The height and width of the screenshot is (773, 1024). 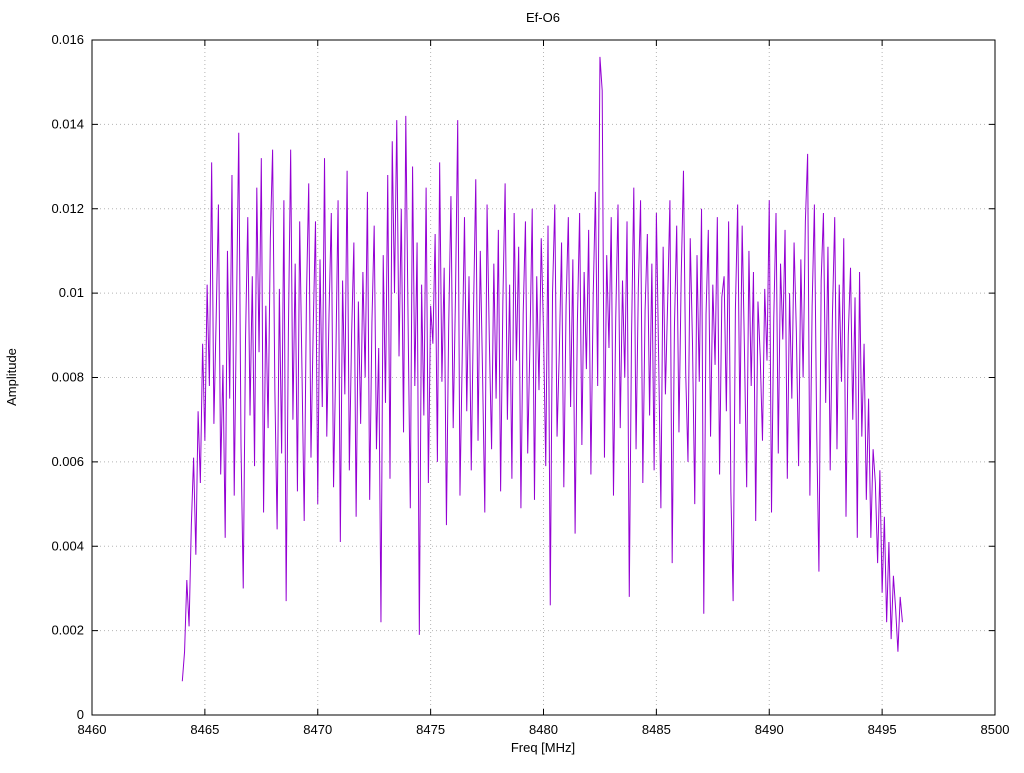 I want to click on y-tick-label: 0.002, so click(x=67, y=630).